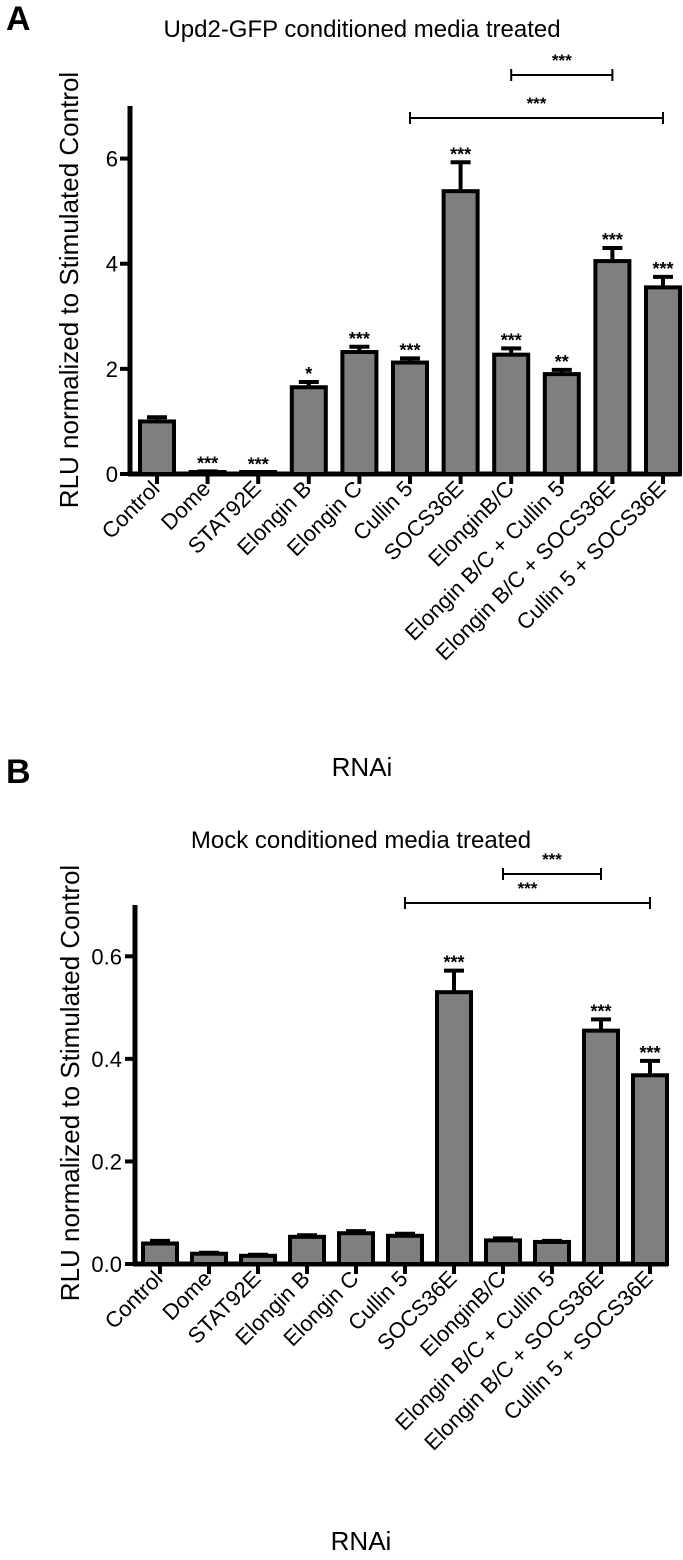 The image size is (683, 1560). Describe the element at coordinates (361, 840) in the screenshot. I see `chart-title: Mock conditioned media treated` at that location.